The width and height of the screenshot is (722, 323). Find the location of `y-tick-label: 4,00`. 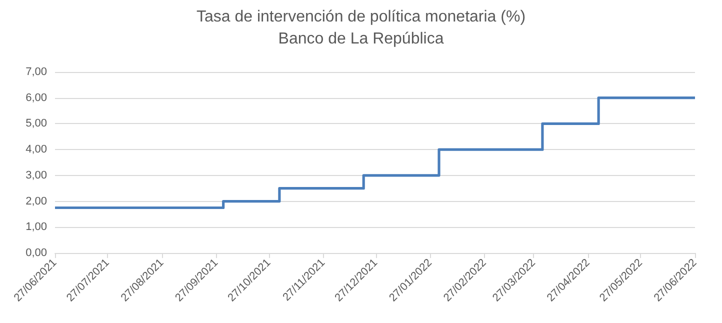

y-tick-label: 4,00 is located at coordinates (36, 150).